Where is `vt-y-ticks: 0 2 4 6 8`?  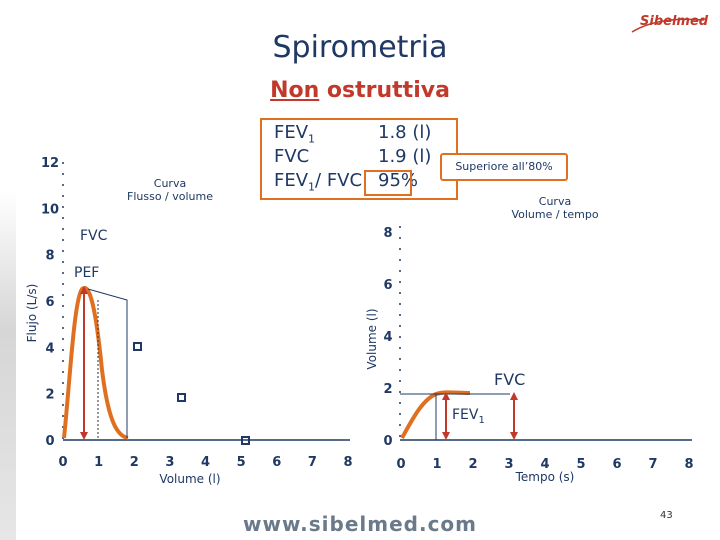 vt-y-ticks: 0 2 4 6 8 is located at coordinates (387, 337).